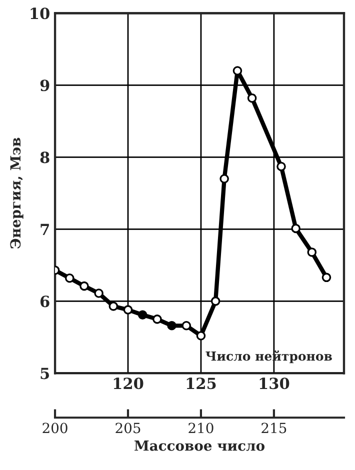  I want to click on y-tick-label: 7, so click(44, 229).